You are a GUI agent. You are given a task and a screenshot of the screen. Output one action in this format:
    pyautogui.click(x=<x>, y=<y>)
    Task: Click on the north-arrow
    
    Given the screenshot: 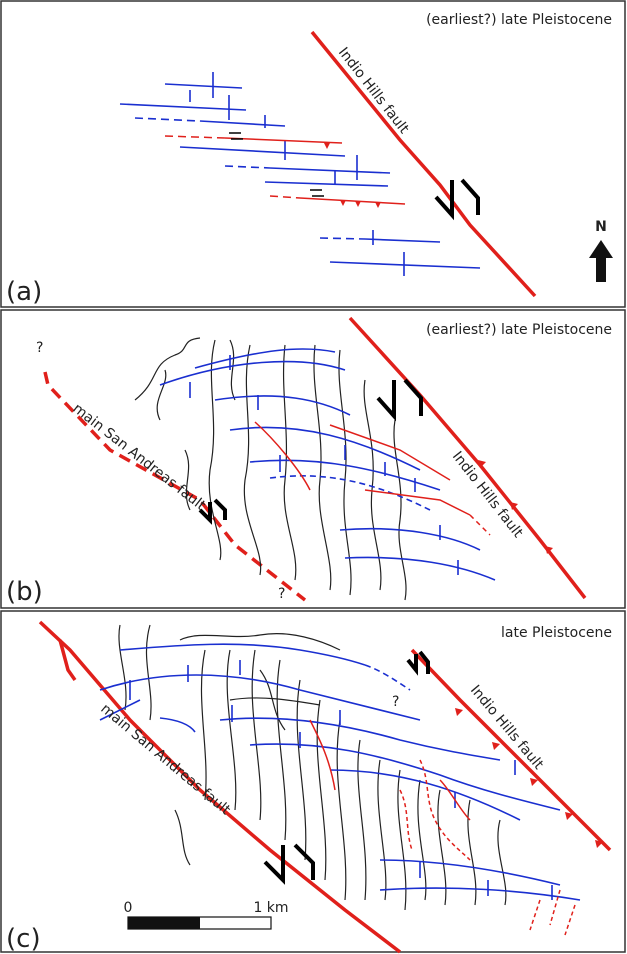 What is the action you would take?
    pyautogui.click(x=601, y=261)
    